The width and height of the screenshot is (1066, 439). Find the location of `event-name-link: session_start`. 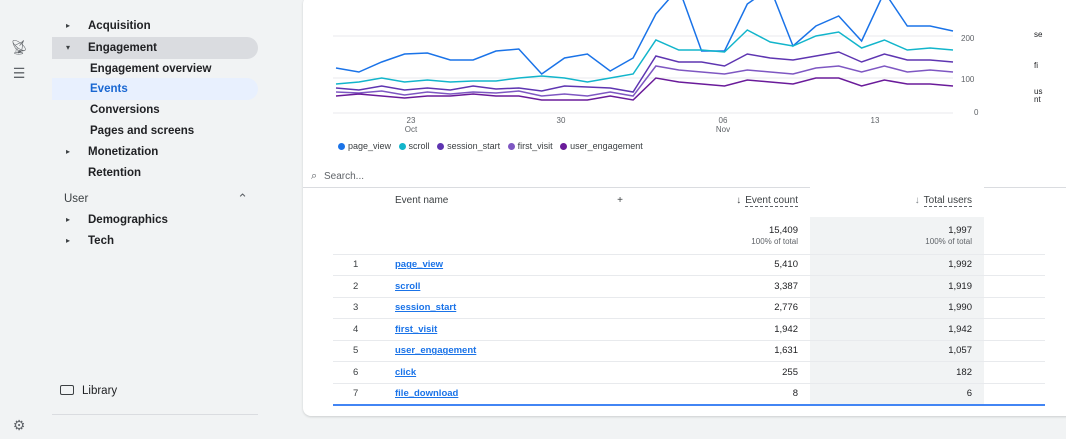

event-name-link: session_start is located at coordinates (426, 308).